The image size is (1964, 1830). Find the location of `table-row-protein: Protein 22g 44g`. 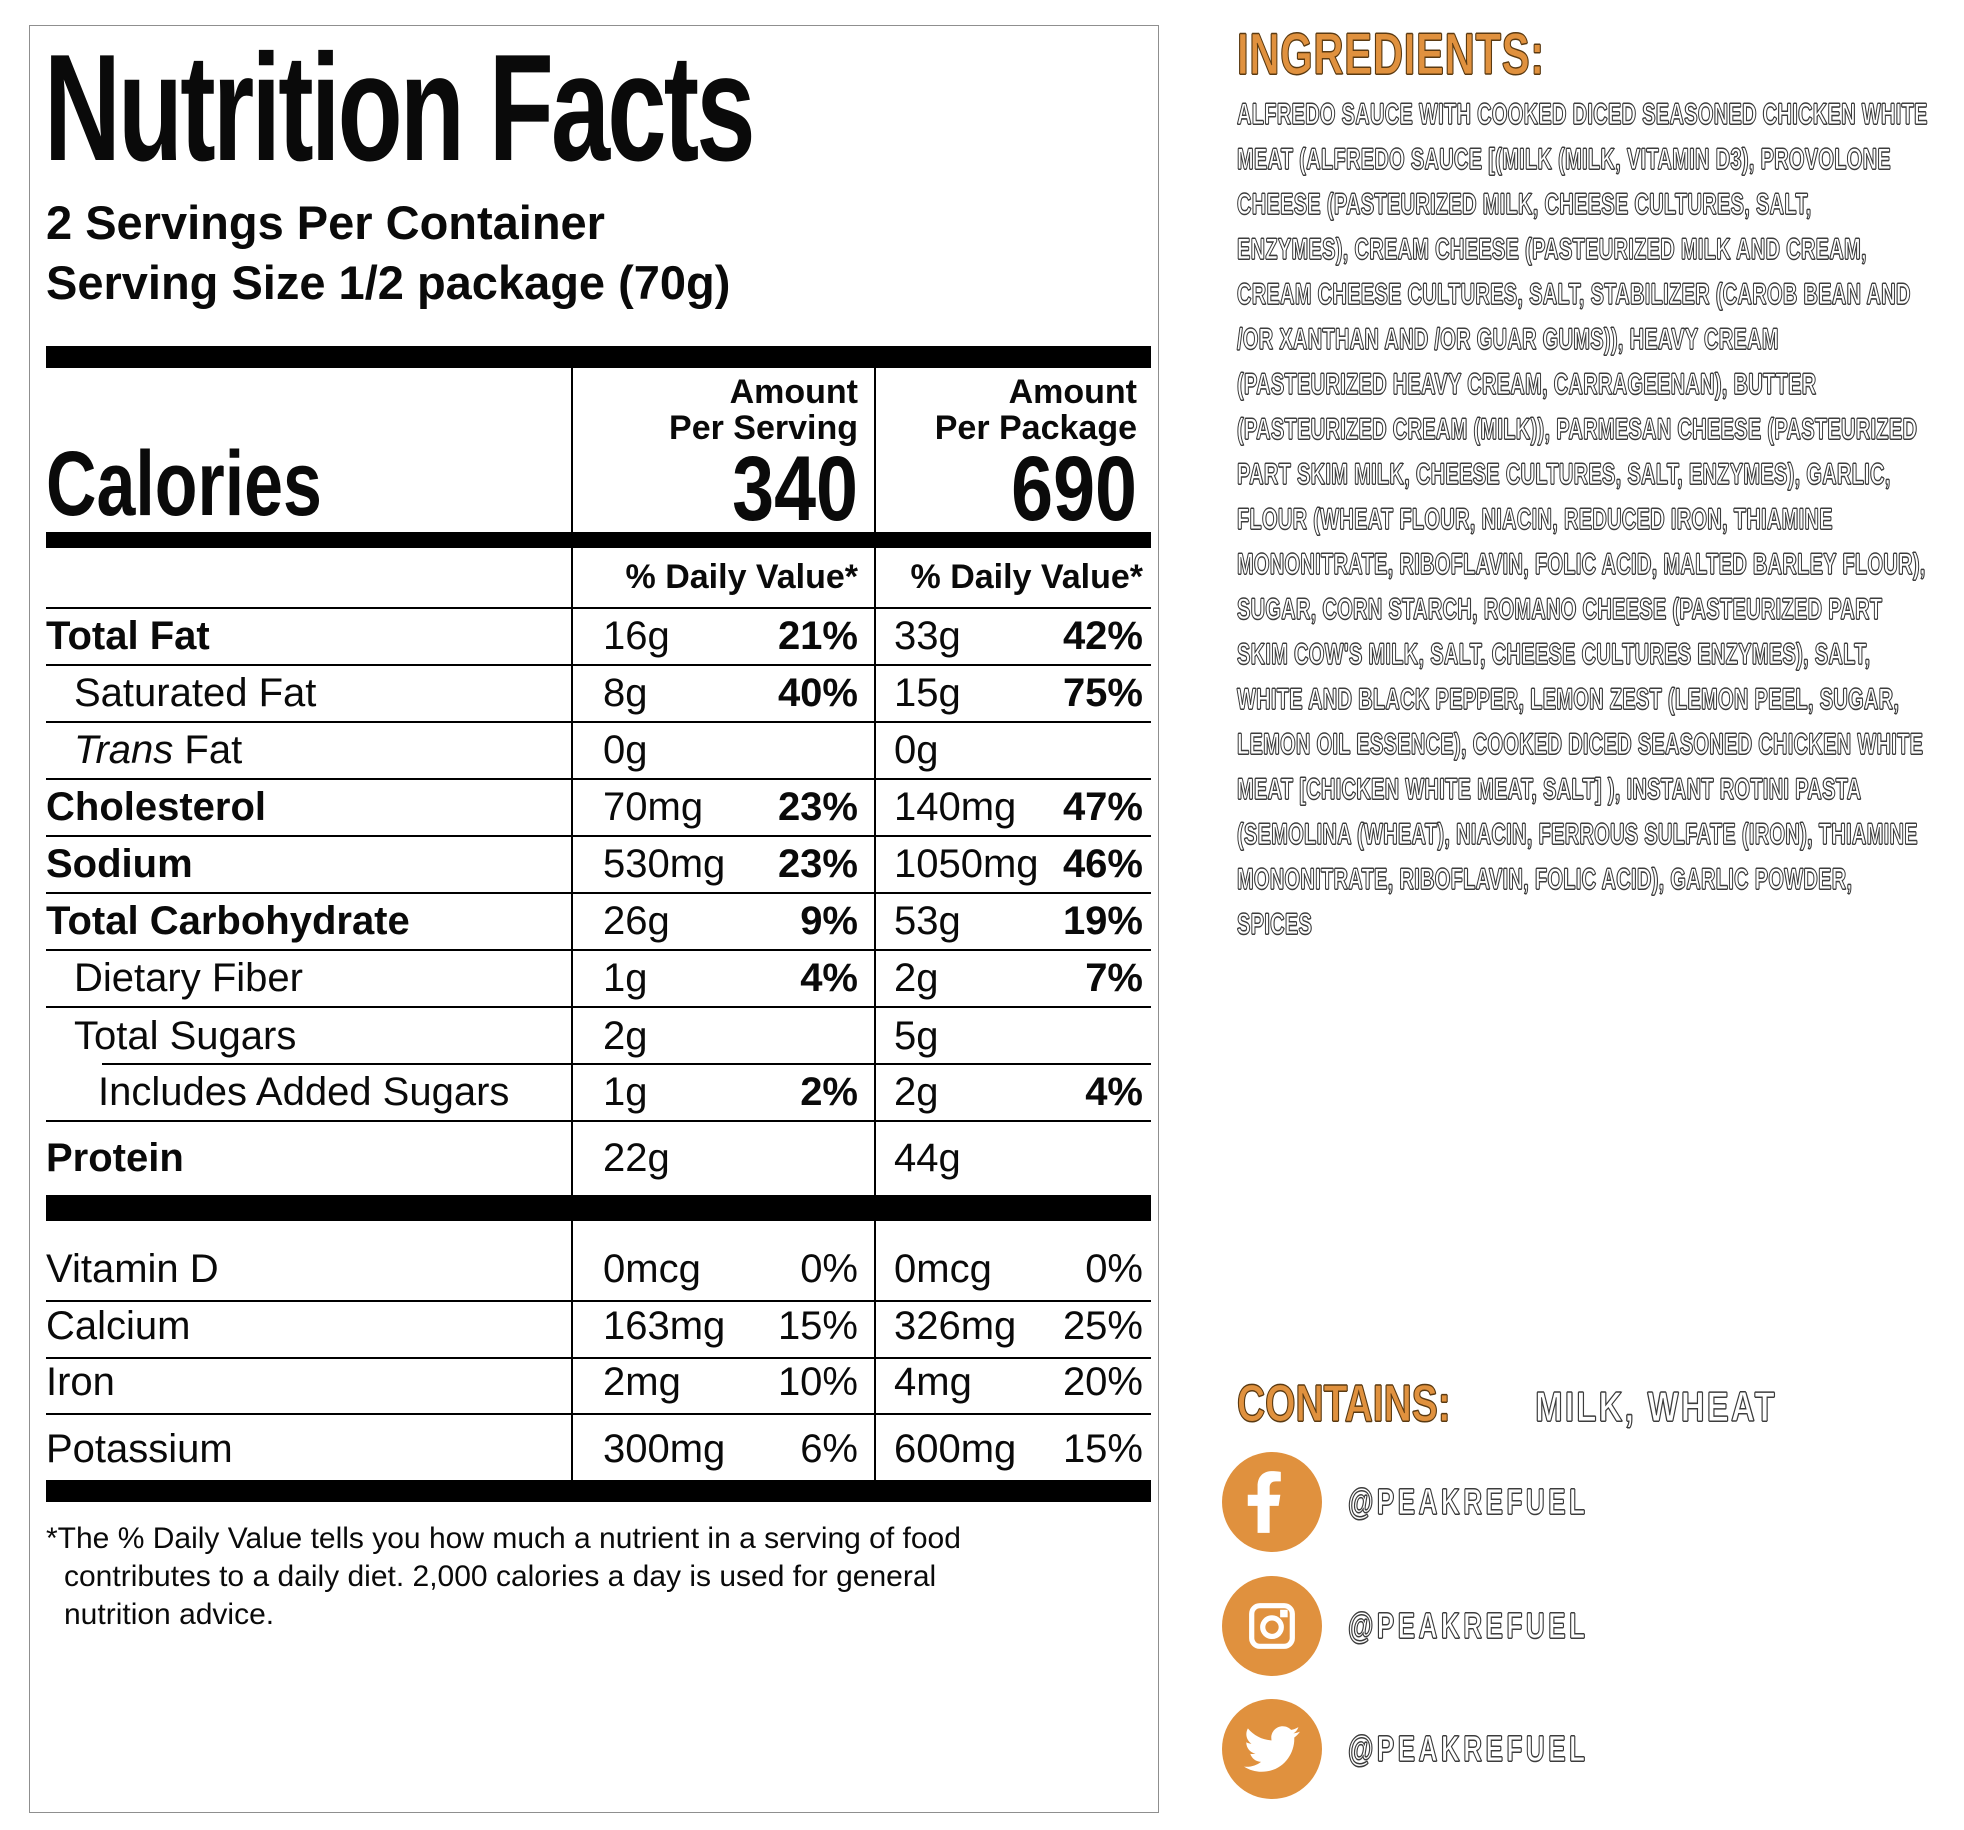

table-row-protein: Protein 22g 44g is located at coordinates (503, 1158).